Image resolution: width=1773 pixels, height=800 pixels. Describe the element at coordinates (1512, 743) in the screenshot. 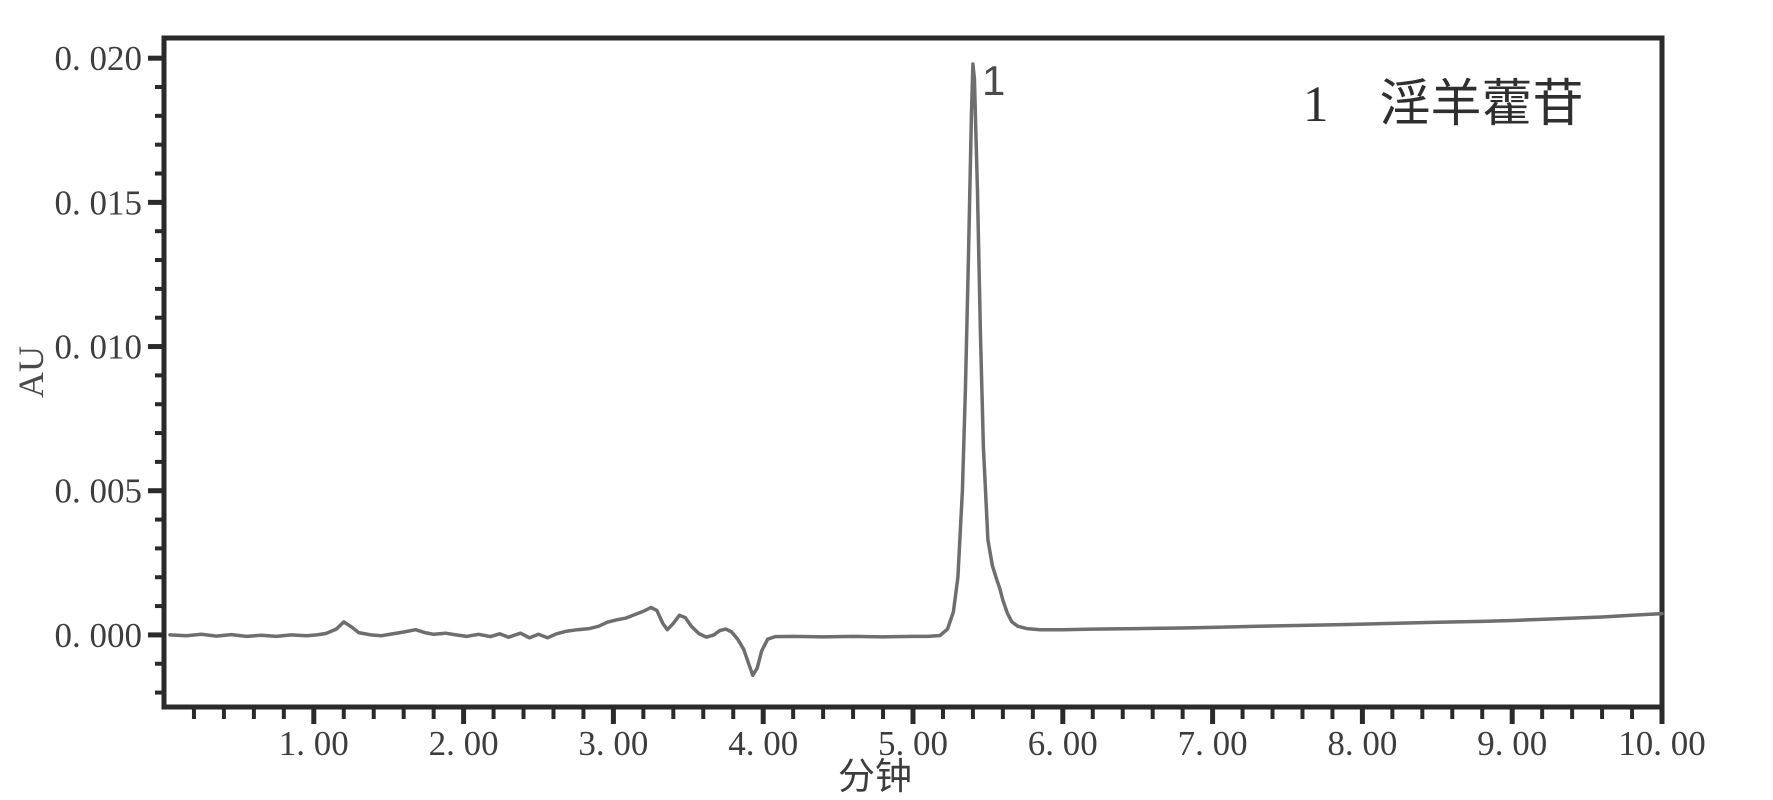

I see `x-tick-label: 9. 00` at that location.